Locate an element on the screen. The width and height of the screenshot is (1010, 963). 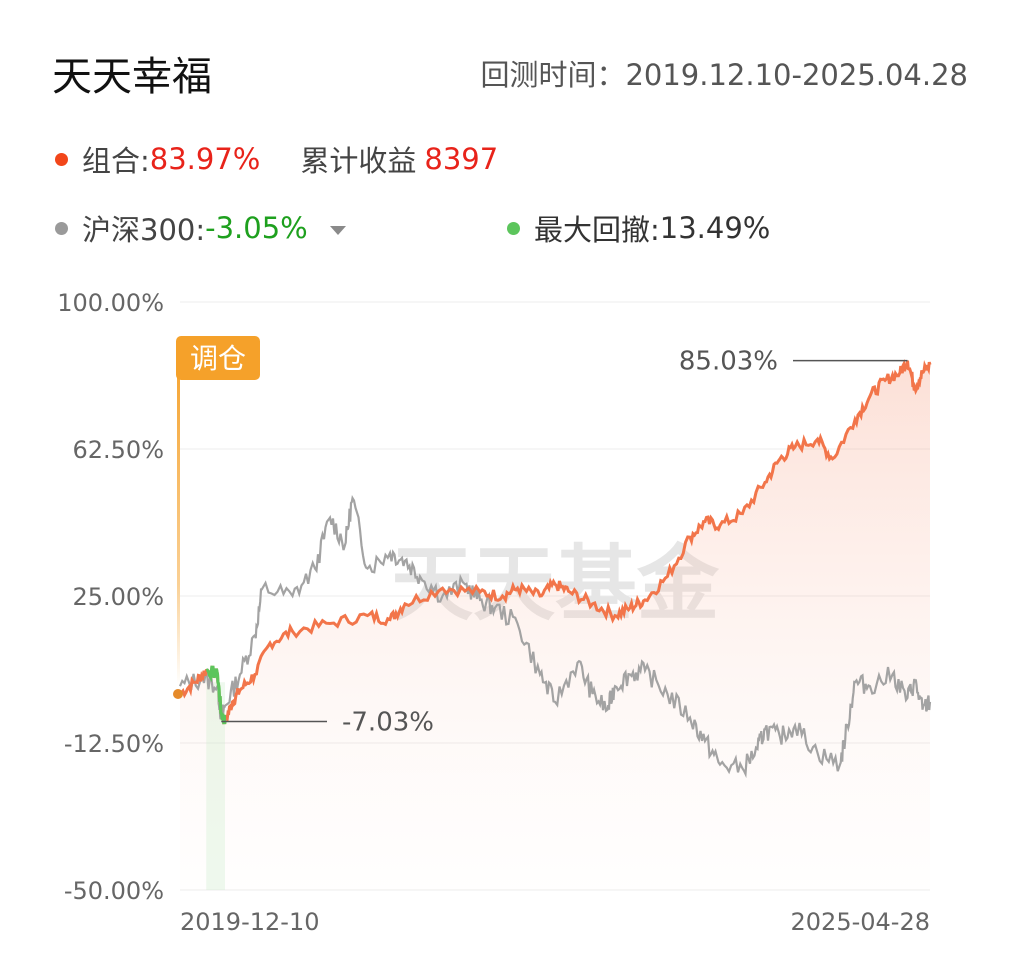
start-point is located at coordinates (178, 694).